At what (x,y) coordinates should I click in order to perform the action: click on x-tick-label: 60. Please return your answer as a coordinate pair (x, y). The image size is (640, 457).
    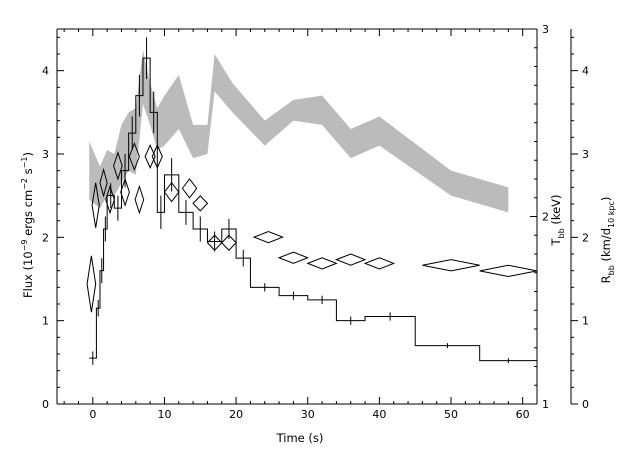
    Looking at the image, I should click on (523, 414).